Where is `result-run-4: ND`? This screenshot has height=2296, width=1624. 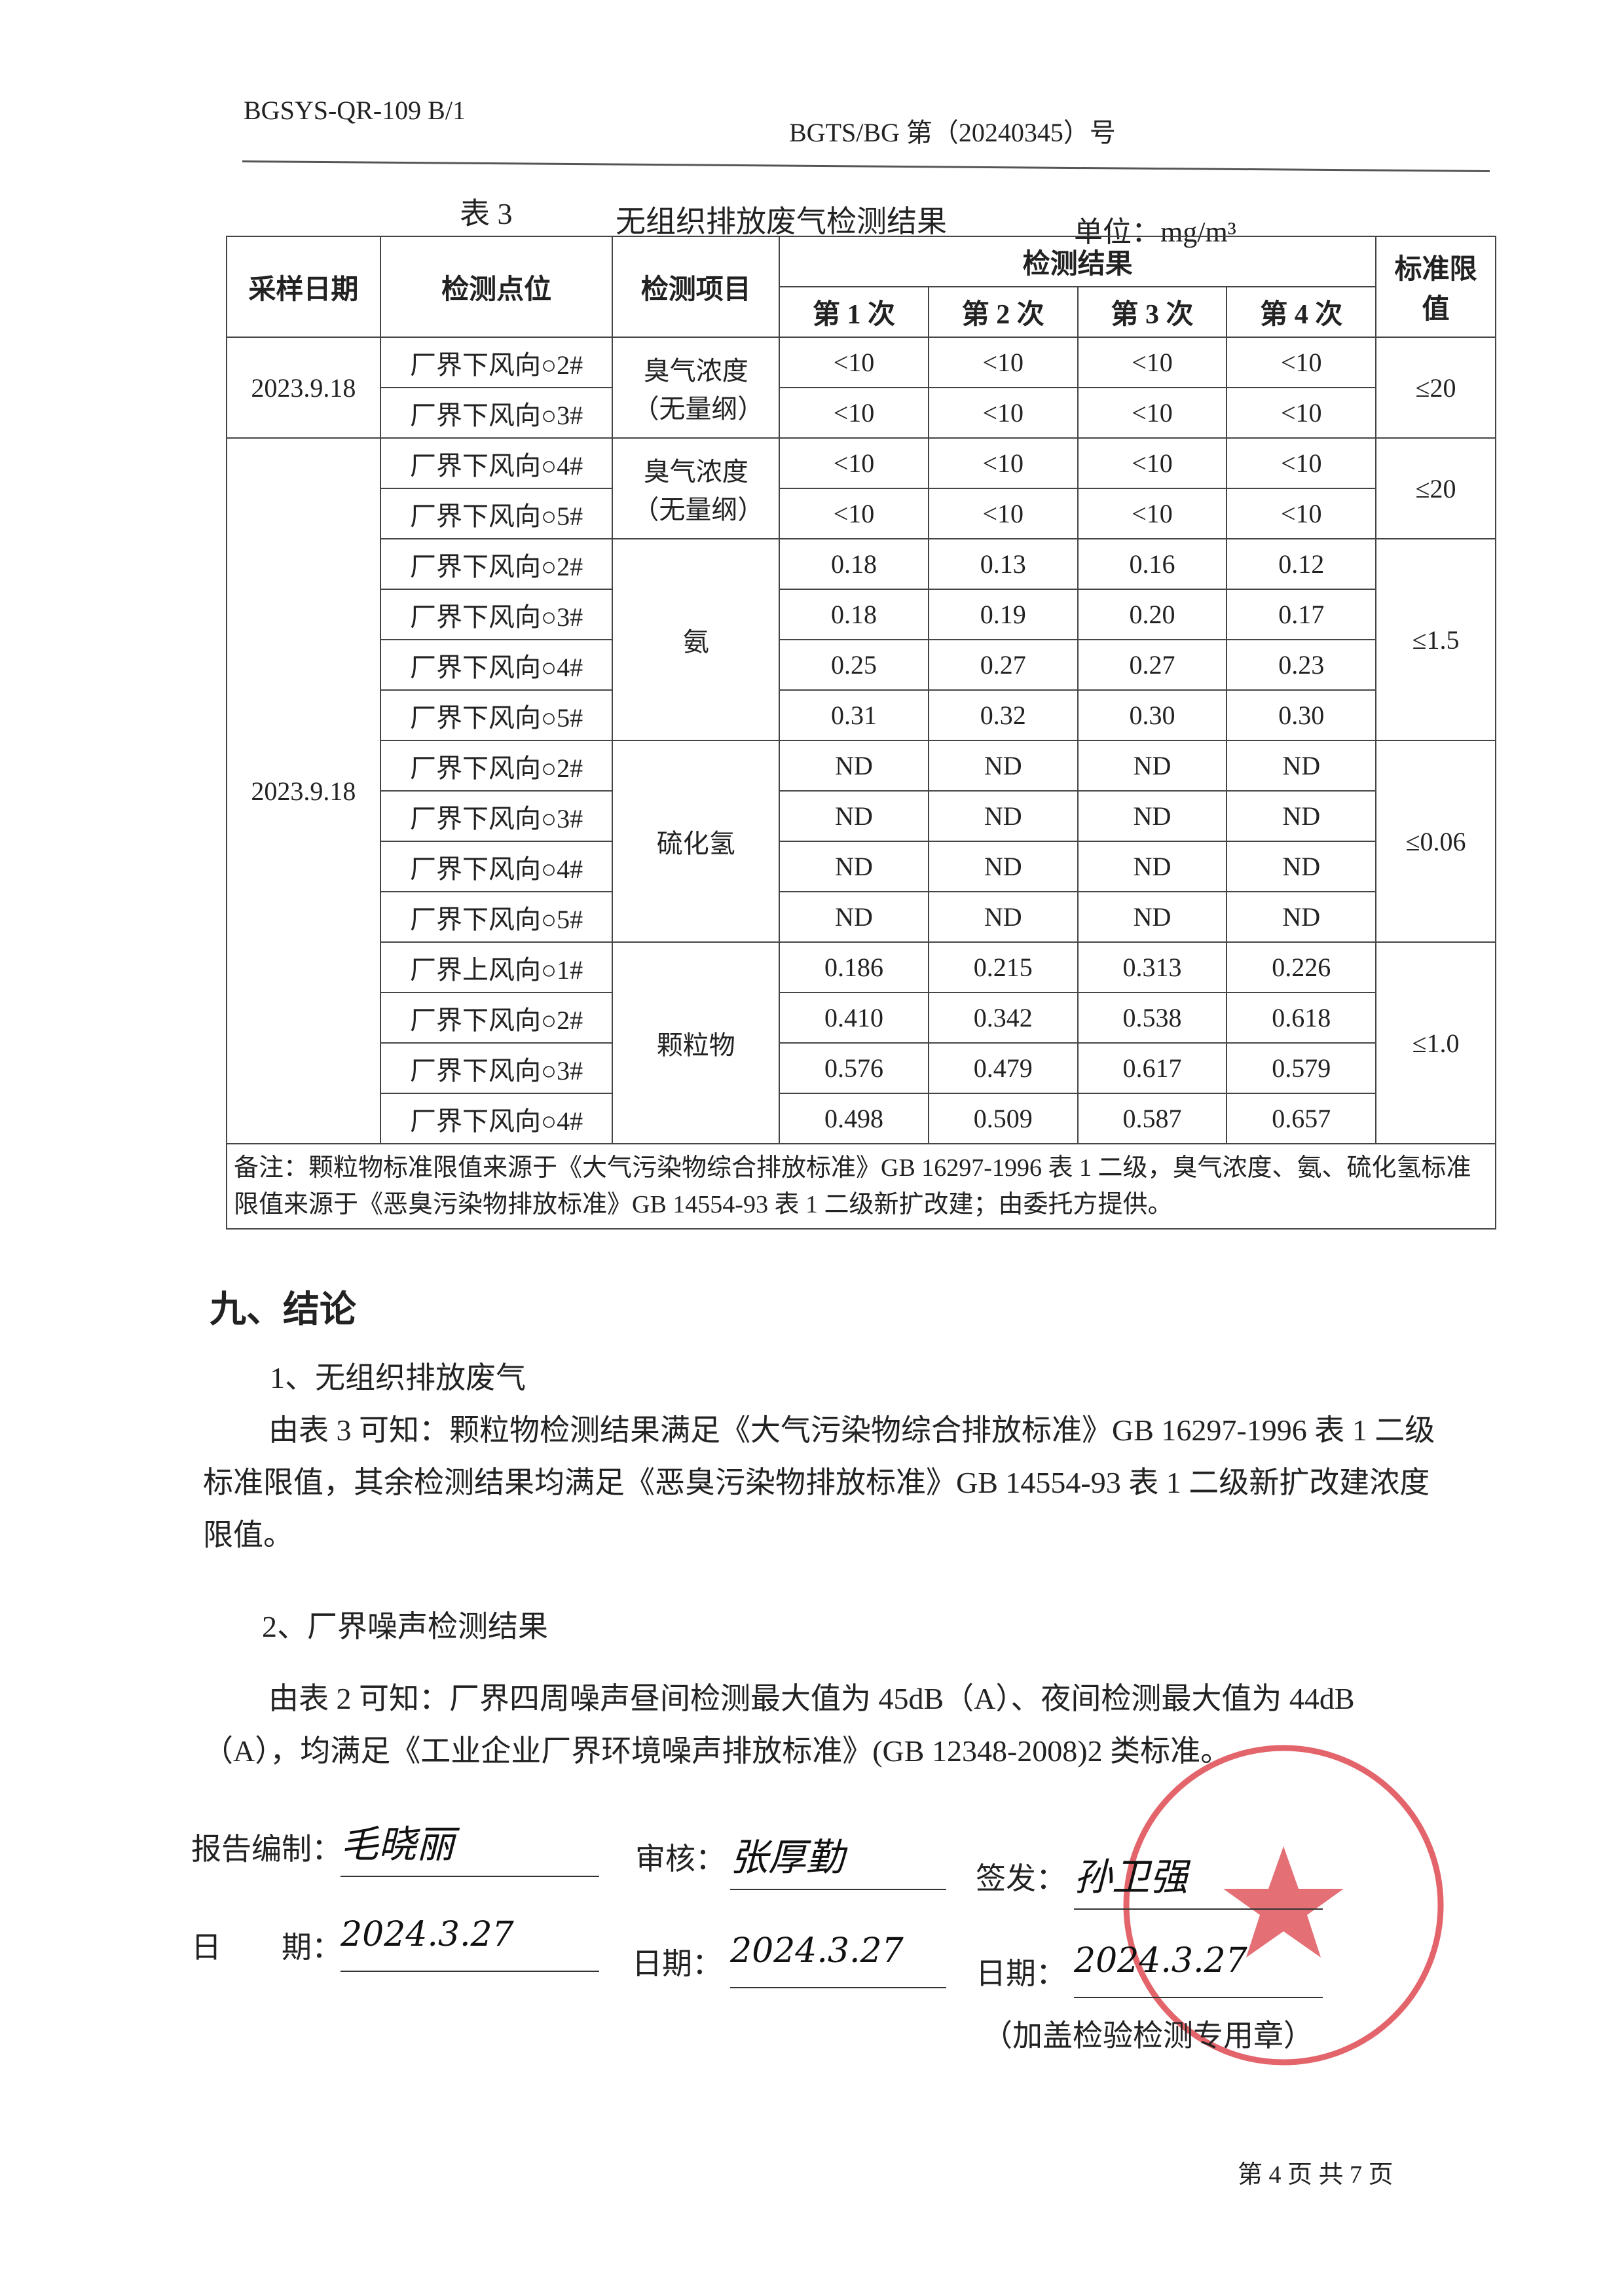
result-run-4: ND is located at coordinates (1301, 917).